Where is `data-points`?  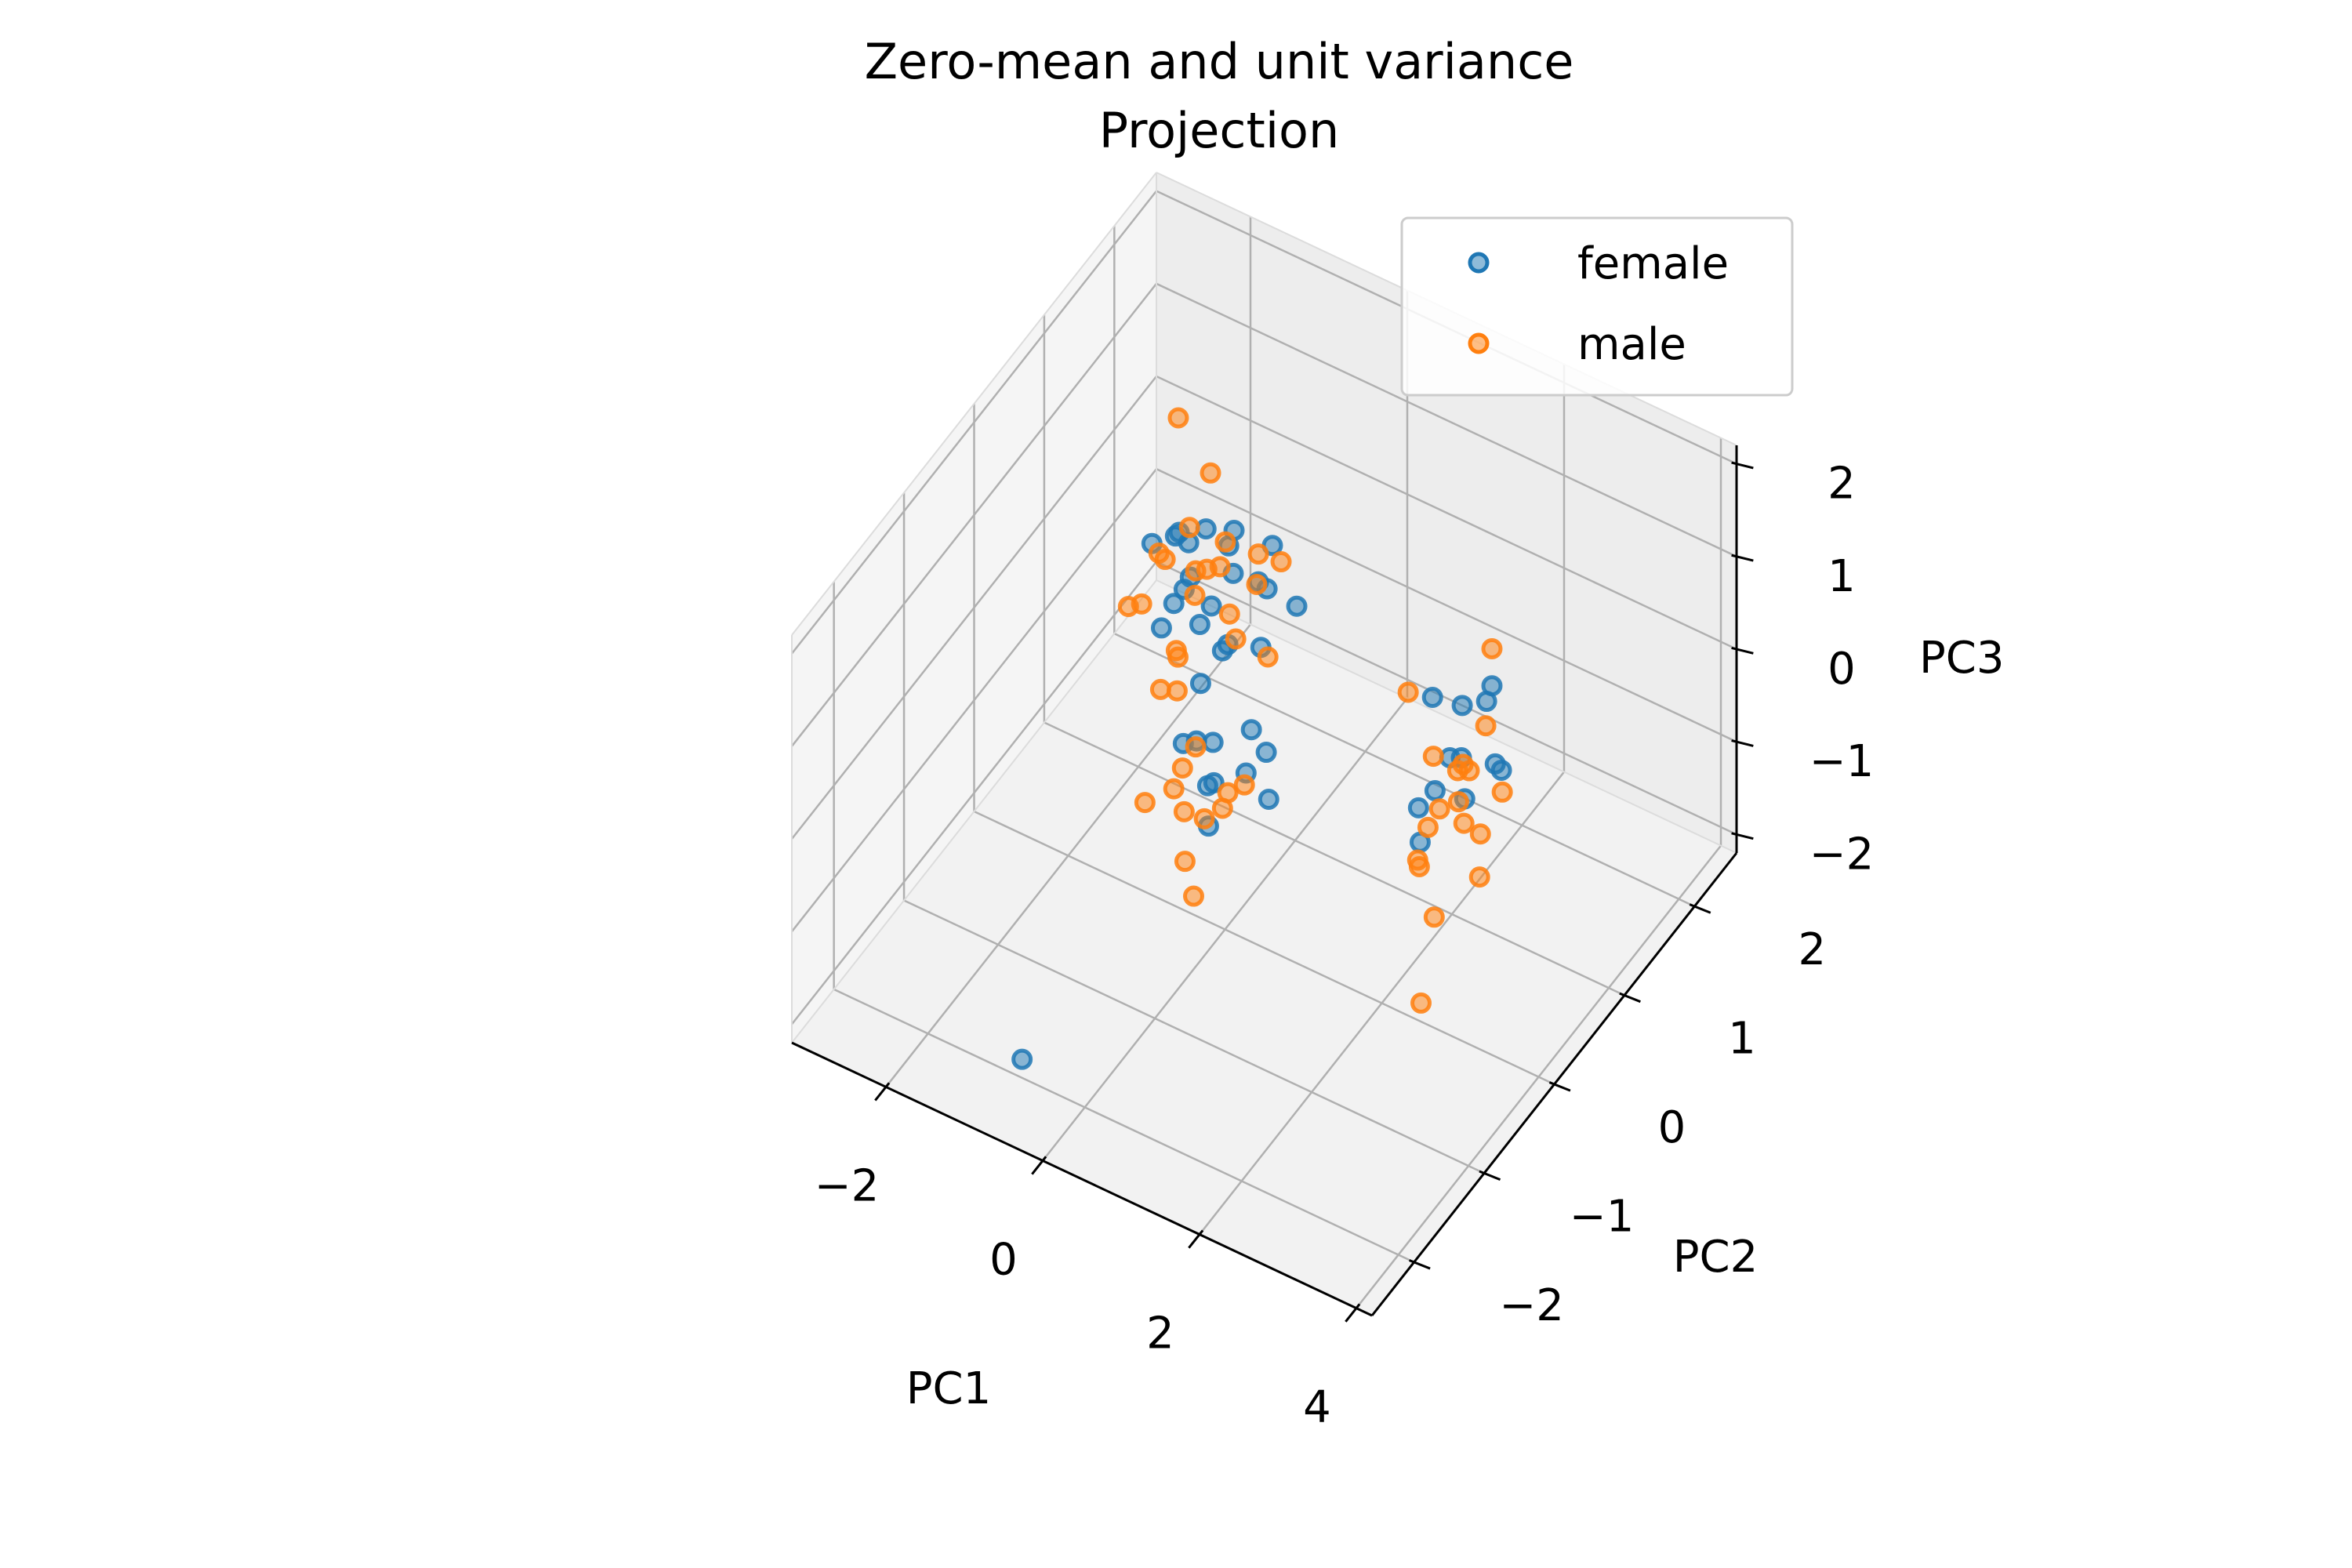 data-points is located at coordinates (1262, 738).